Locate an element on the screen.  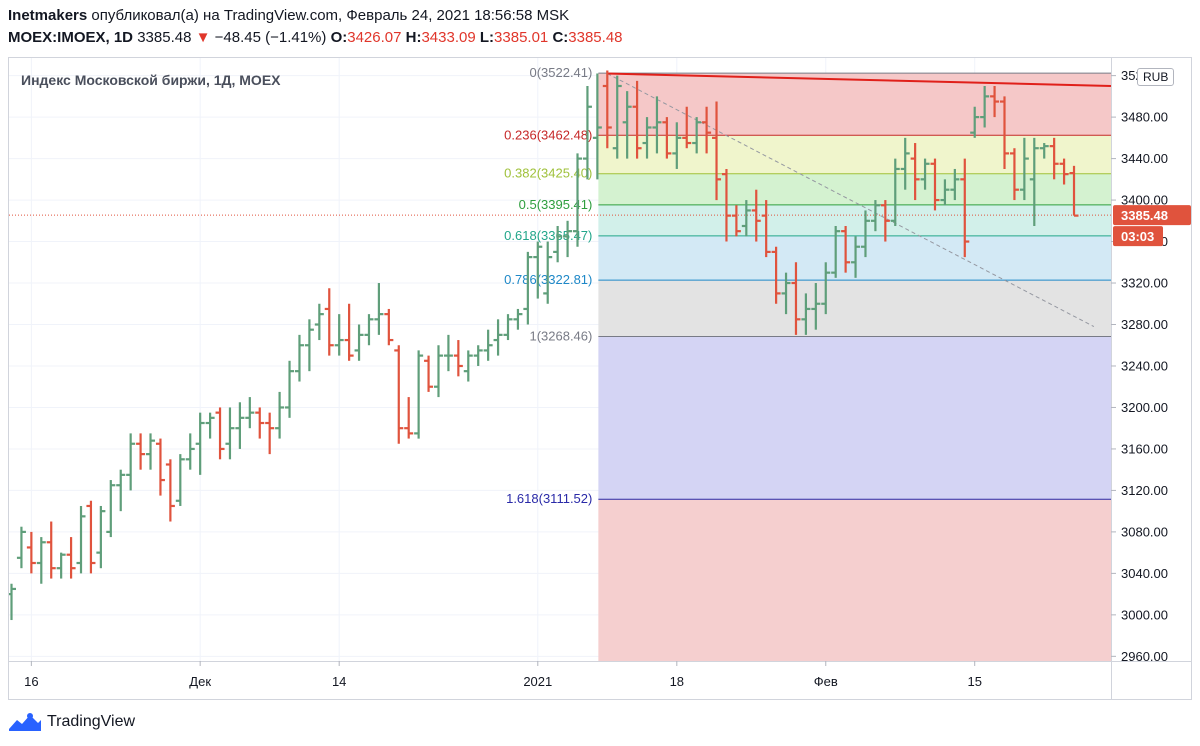
tradingview-brand: TradingView is located at coordinates (91, 721).